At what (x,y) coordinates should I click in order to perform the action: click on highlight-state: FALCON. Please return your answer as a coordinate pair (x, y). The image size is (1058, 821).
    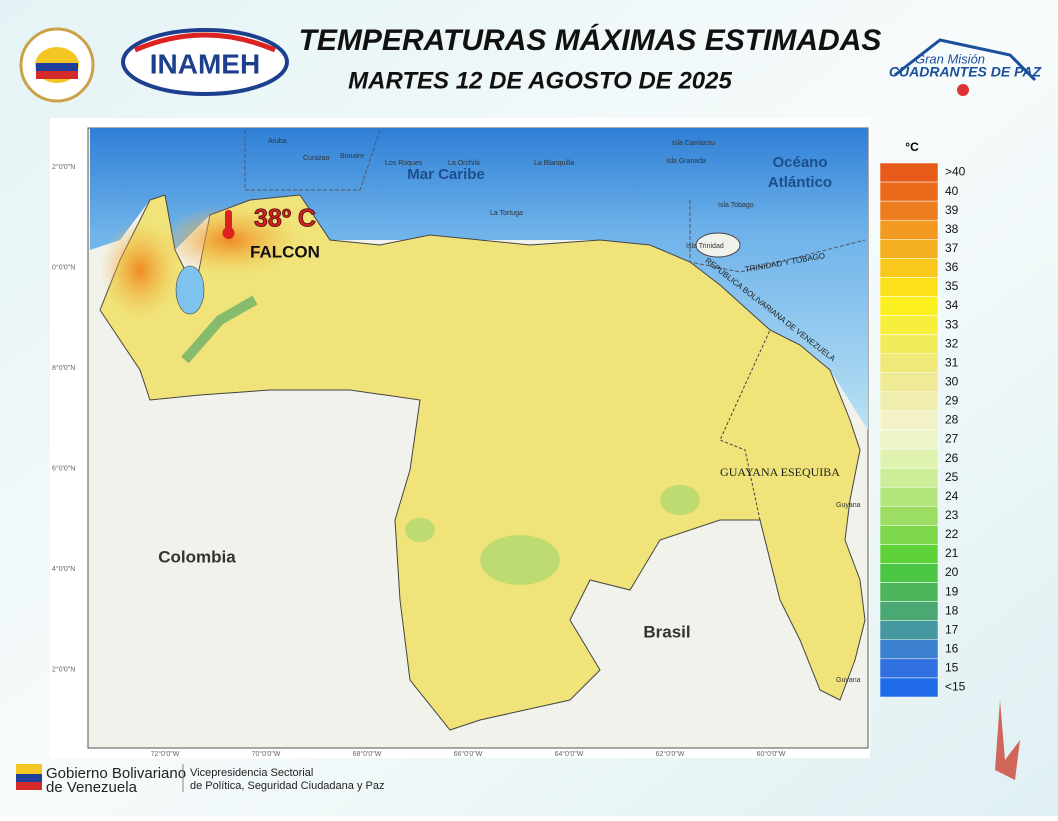
    Looking at the image, I should click on (285, 251).